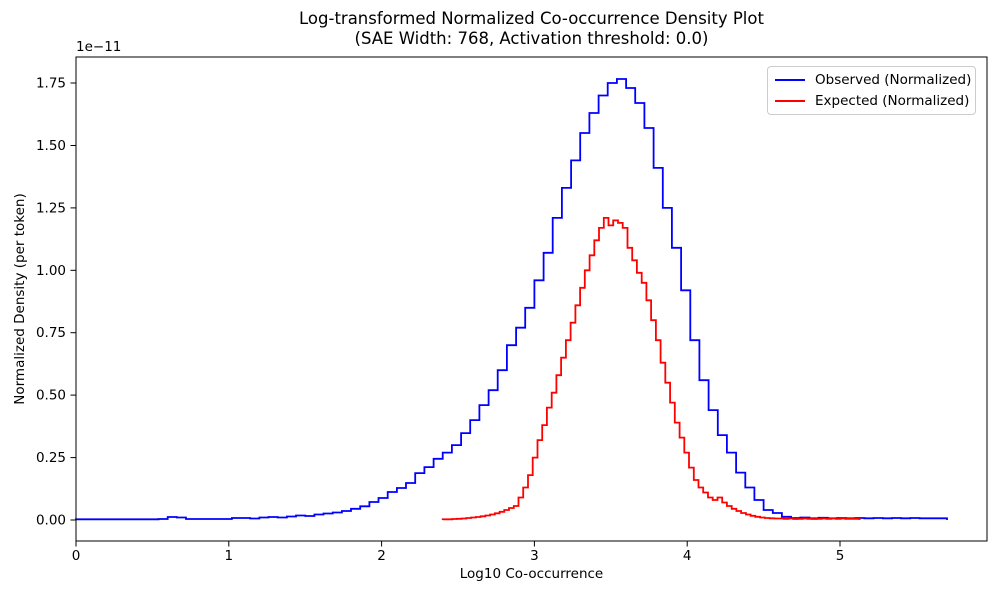 The image size is (1000, 600). What do you see at coordinates (51, 333) in the screenshot?
I see `y-tick-label: 0.75` at bounding box center [51, 333].